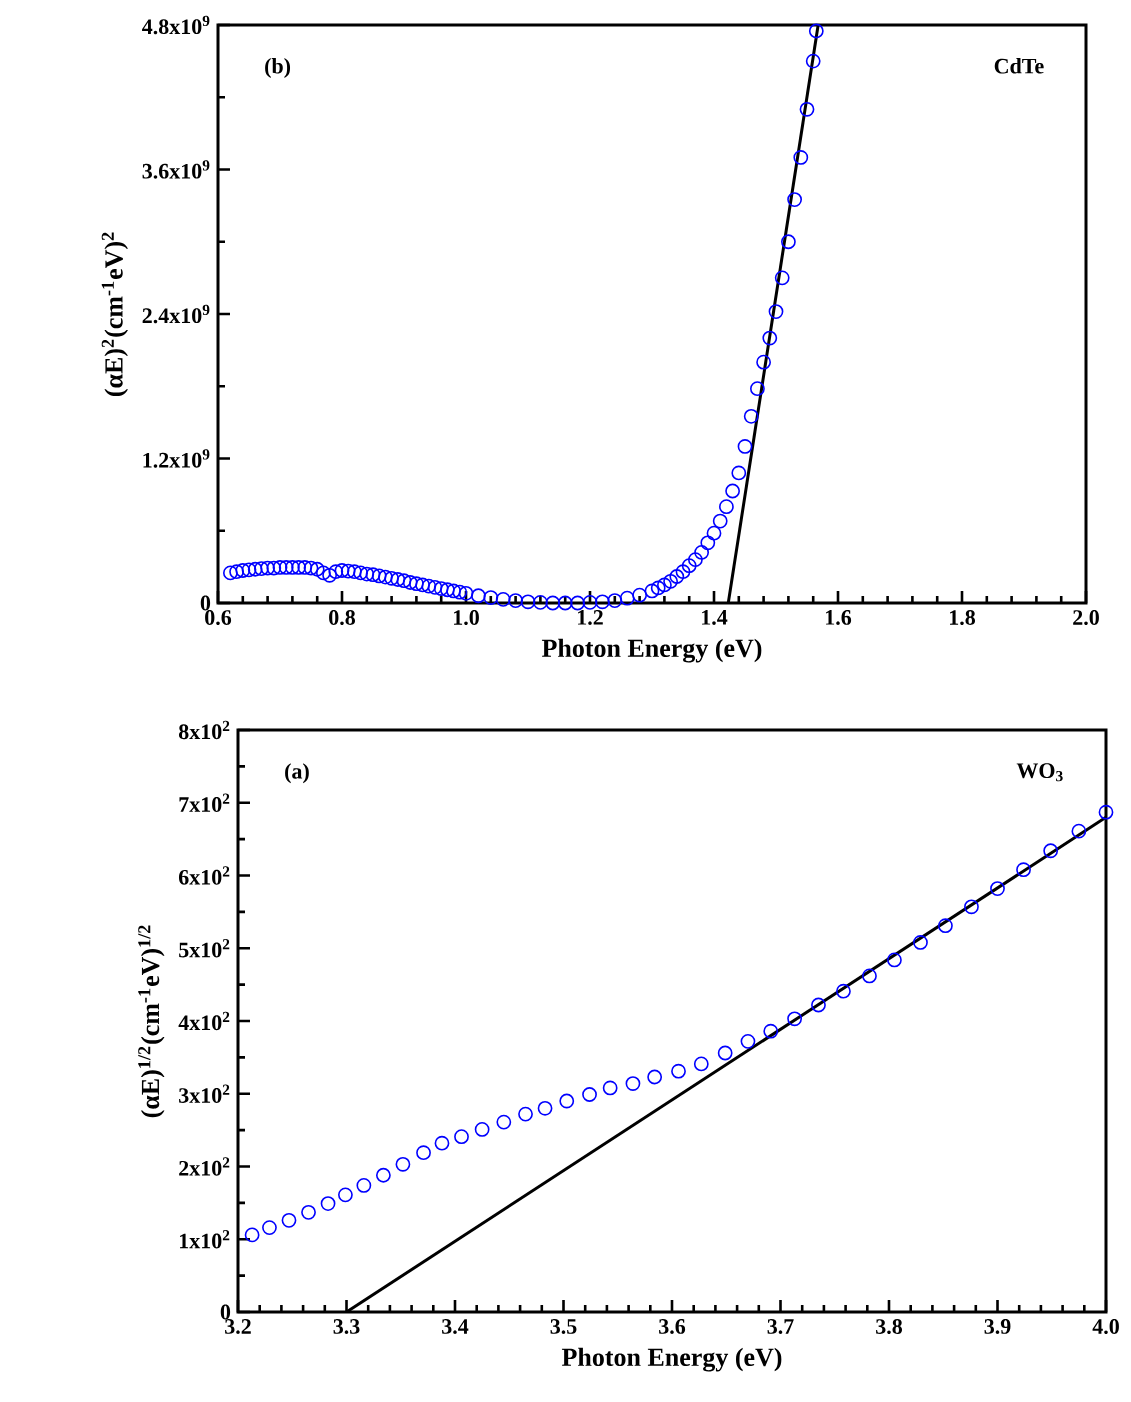 The image size is (1131, 1402). What do you see at coordinates (715, 617) in the screenshot?
I see `x-tick-label: 1.4` at bounding box center [715, 617].